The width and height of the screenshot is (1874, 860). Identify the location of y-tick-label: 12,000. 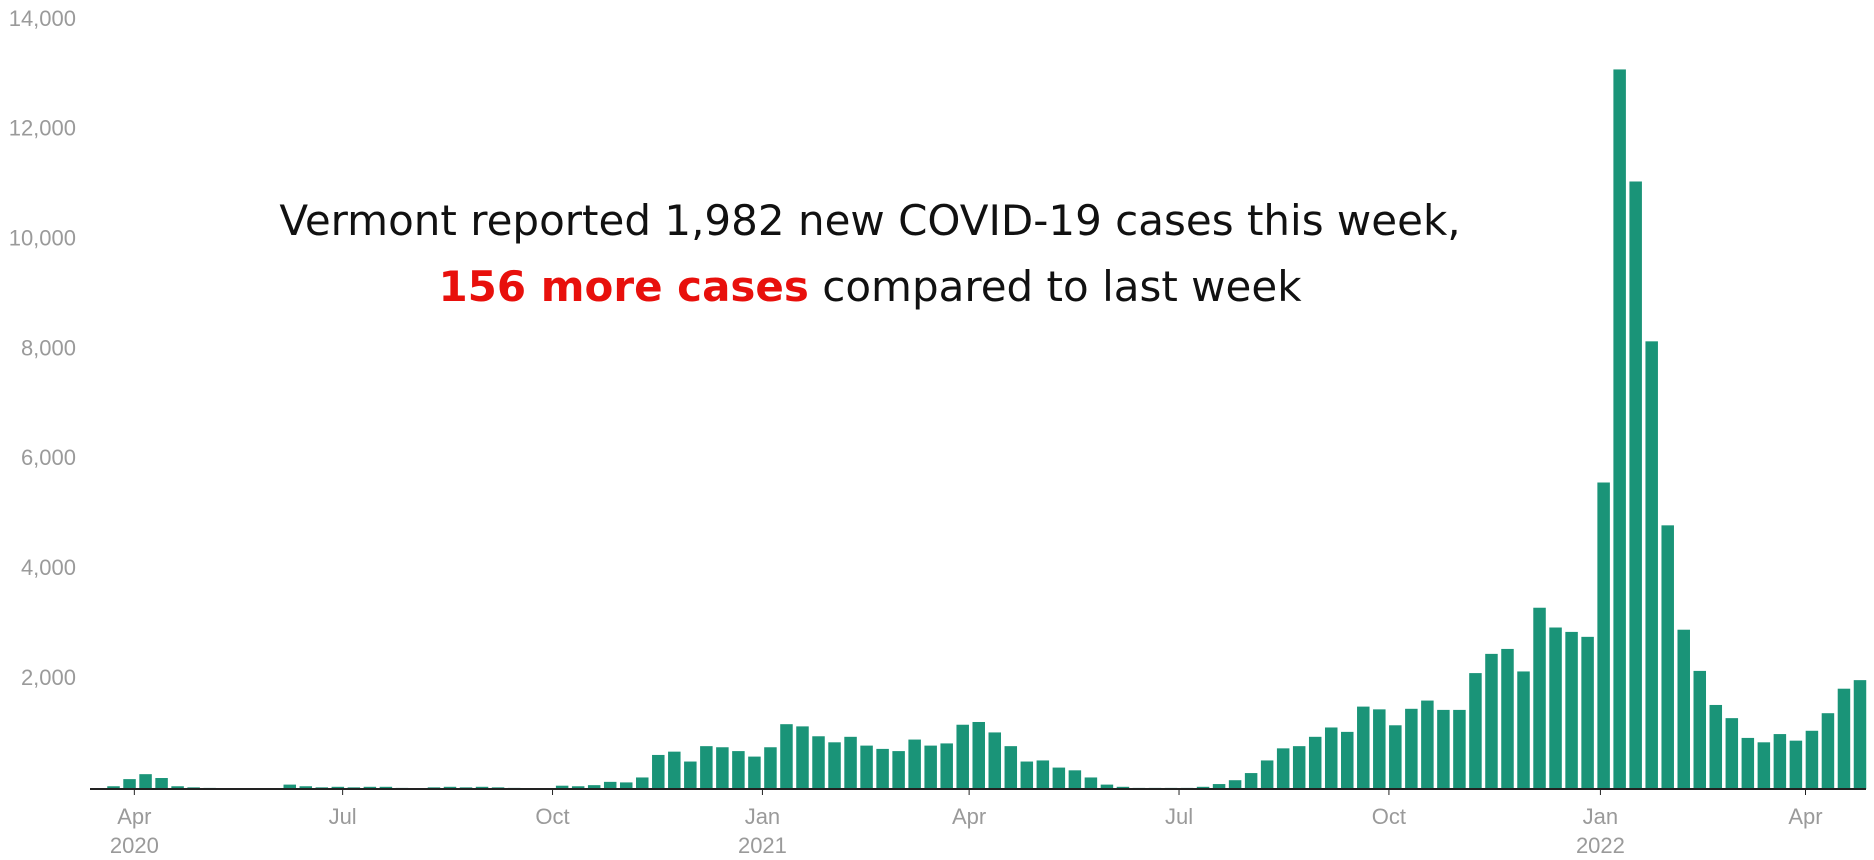
(42, 128).